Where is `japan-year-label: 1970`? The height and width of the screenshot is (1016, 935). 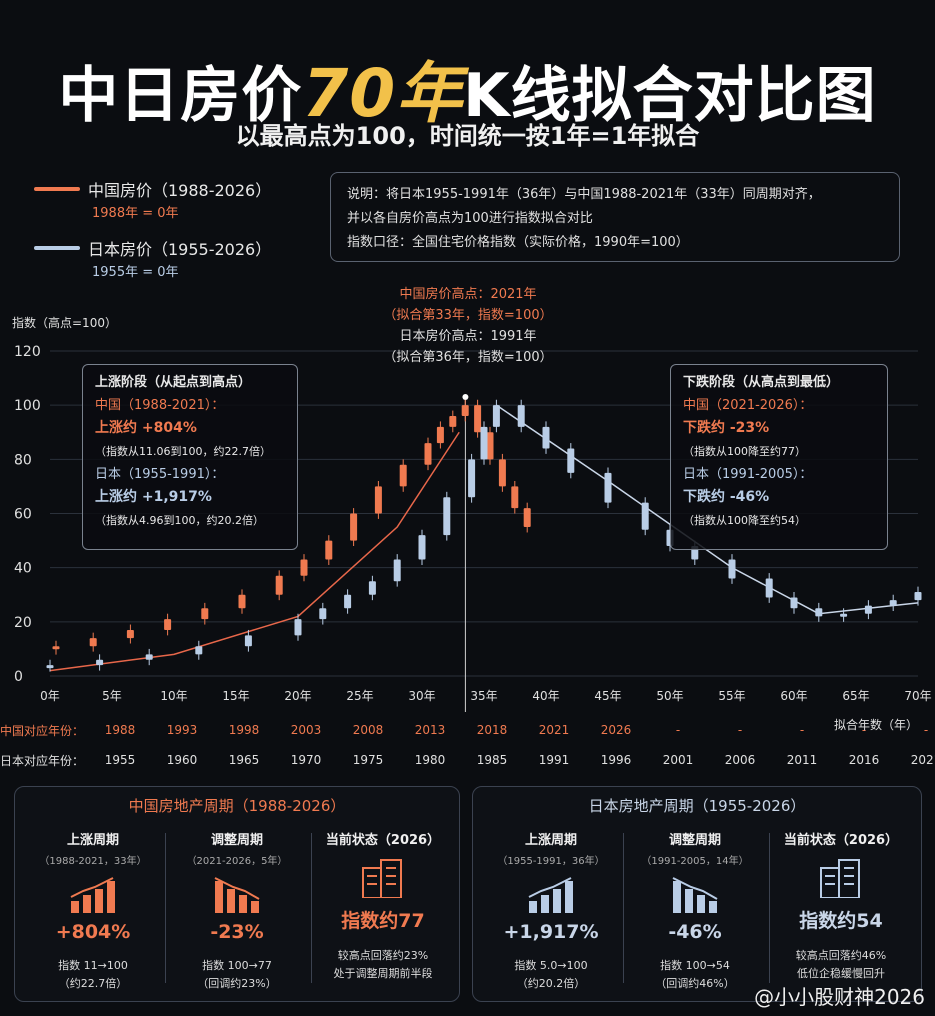 japan-year-label: 1970 is located at coordinates (306, 760).